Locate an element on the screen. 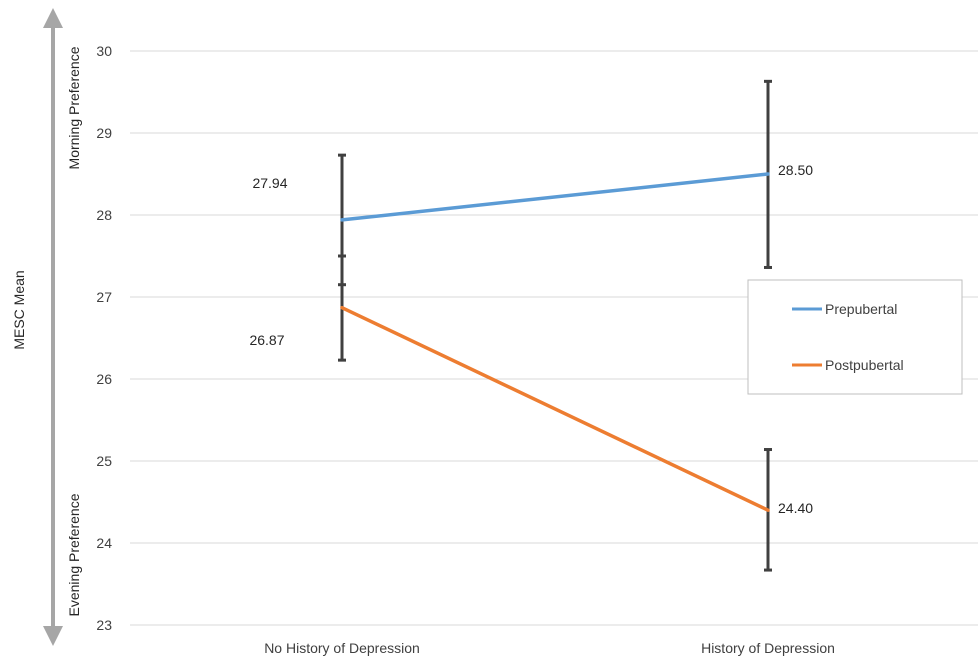  data-label: 27.94 is located at coordinates (269, 183).